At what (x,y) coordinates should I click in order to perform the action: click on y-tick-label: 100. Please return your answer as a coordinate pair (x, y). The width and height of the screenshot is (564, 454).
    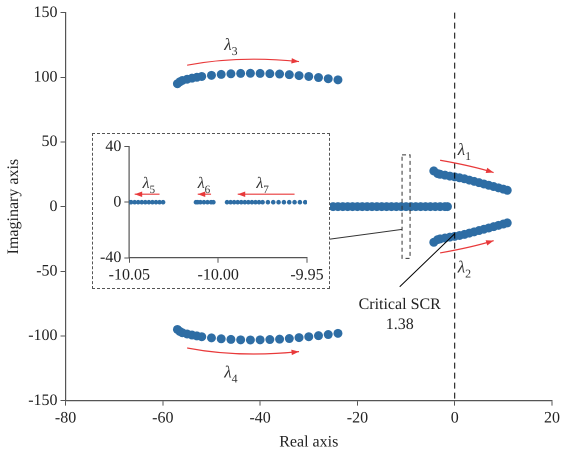
    Looking at the image, I should click on (46, 77).